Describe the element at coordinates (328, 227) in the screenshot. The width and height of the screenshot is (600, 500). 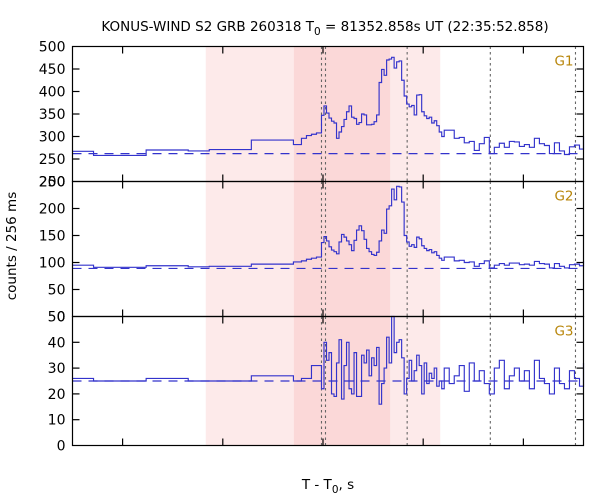
I see `lightcurve-g2` at that location.